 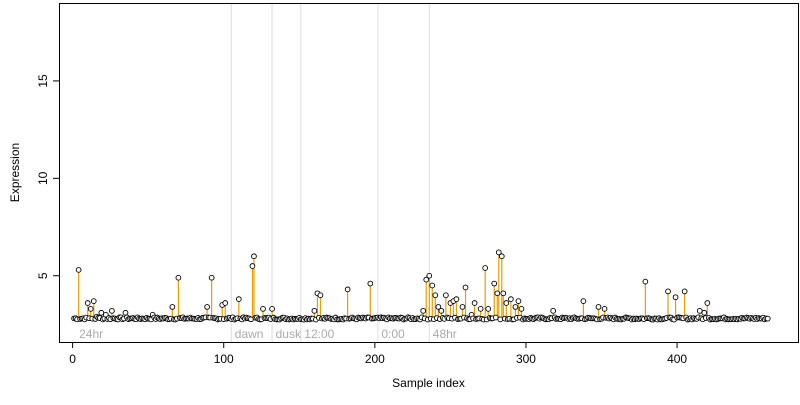 What do you see at coordinates (428, 383) in the screenshot?
I see `x-axis-title: Sample index` at bounding box center [428, 383].